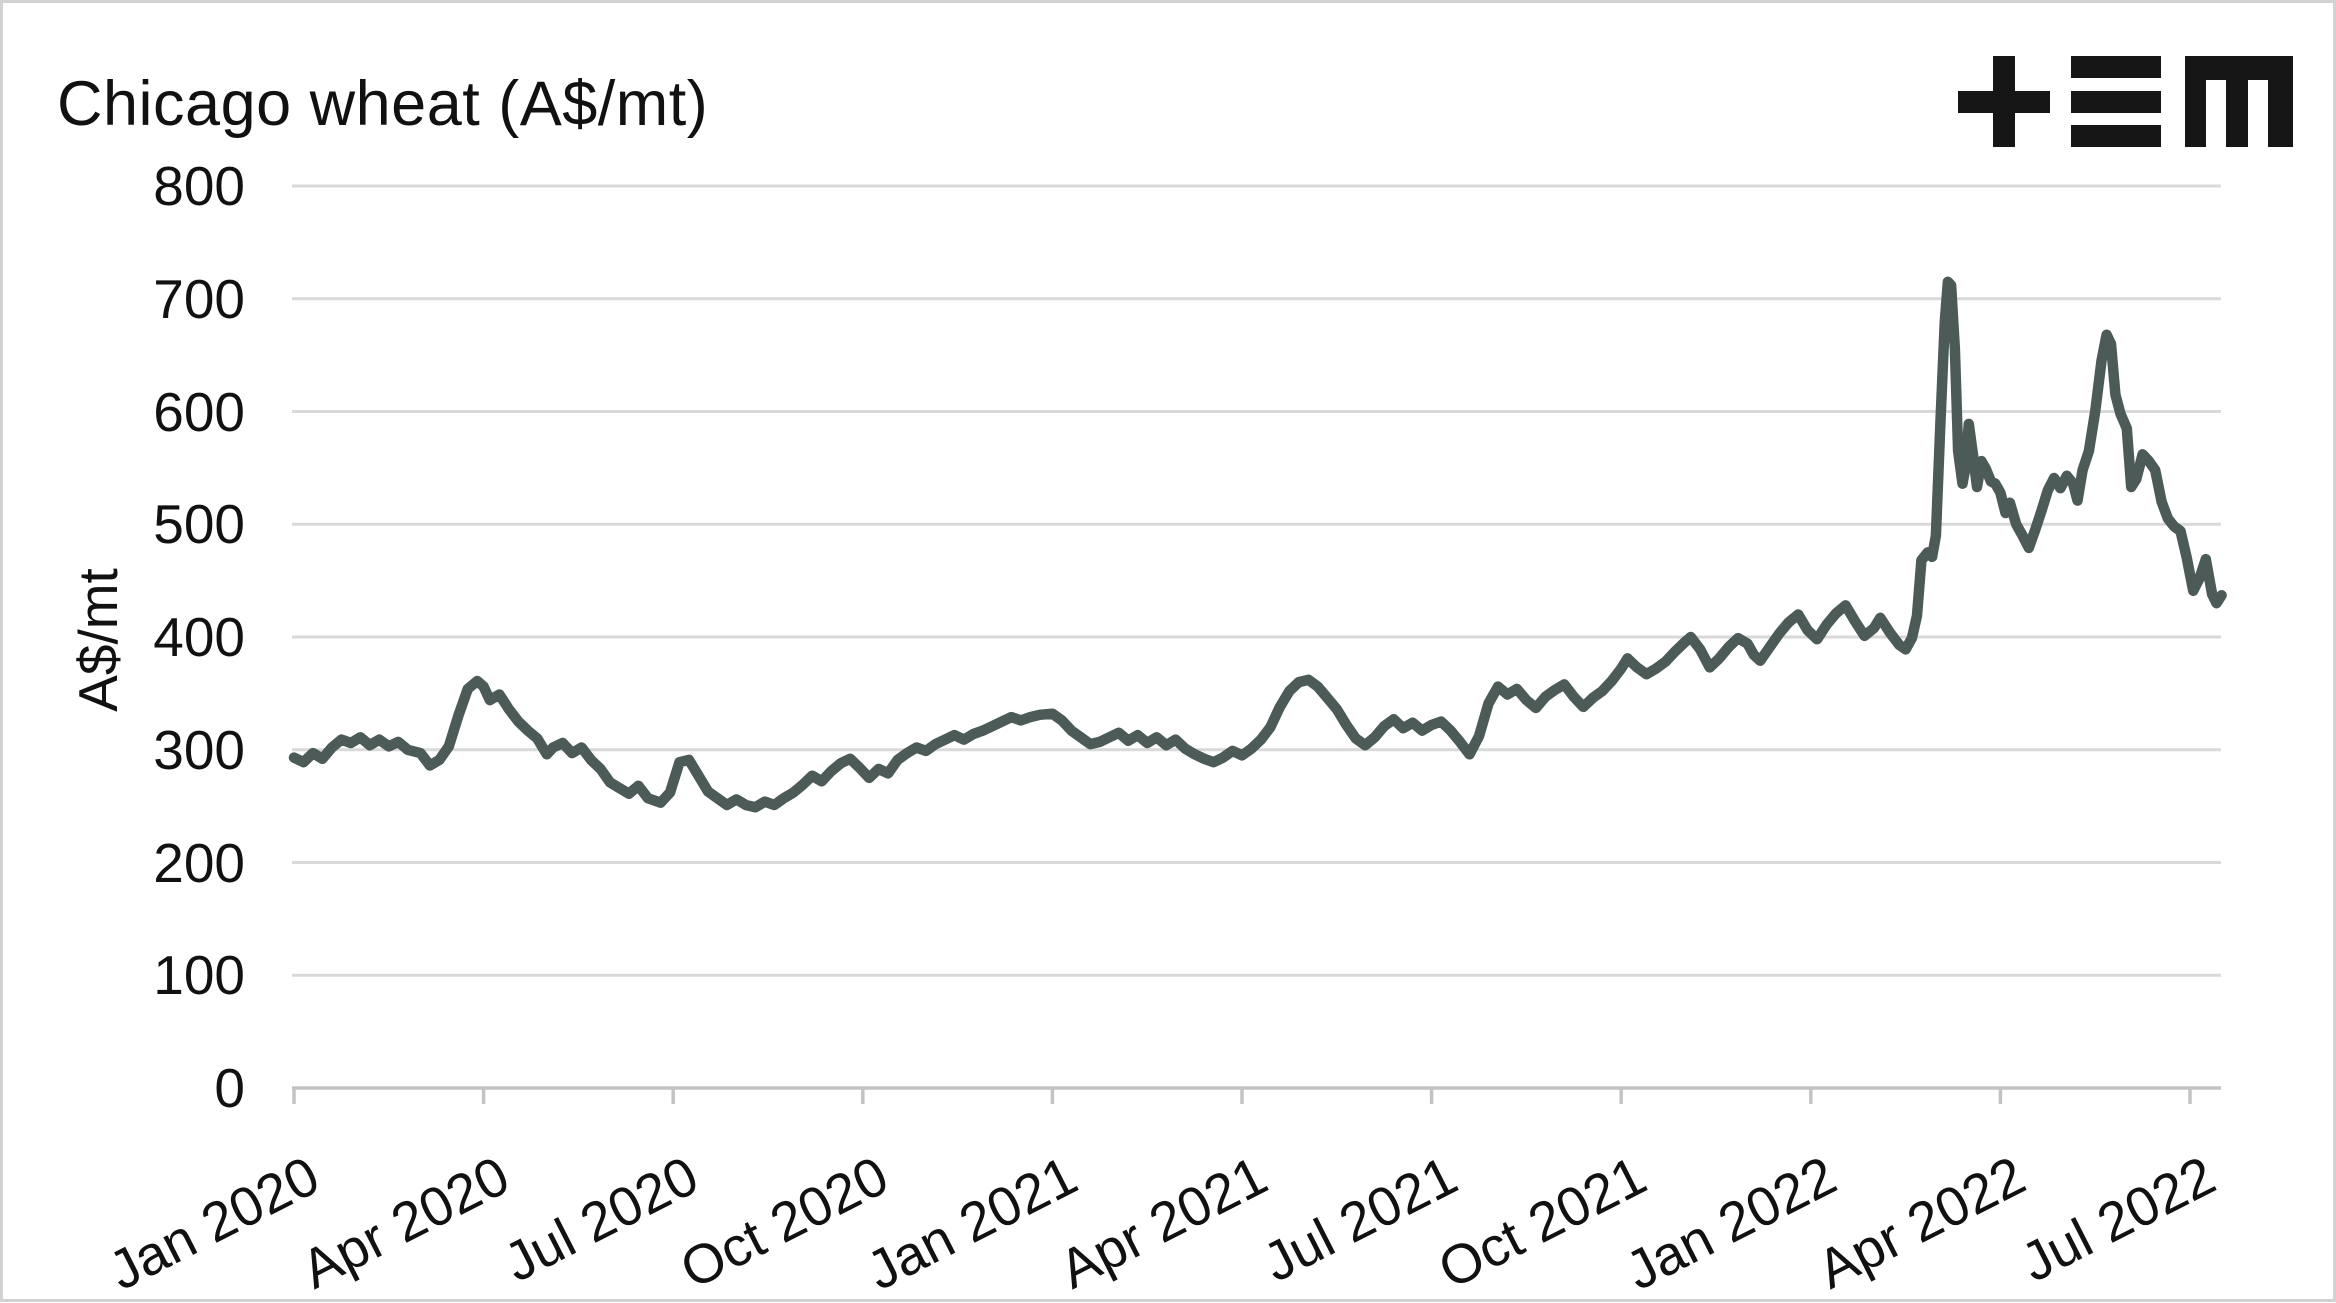 The height and width of the screenshot is (1303, 2336). Describe the element at coordinates (199, 298) in the screenshot. I see `y-axis-tick-label-700: 700` at that location.